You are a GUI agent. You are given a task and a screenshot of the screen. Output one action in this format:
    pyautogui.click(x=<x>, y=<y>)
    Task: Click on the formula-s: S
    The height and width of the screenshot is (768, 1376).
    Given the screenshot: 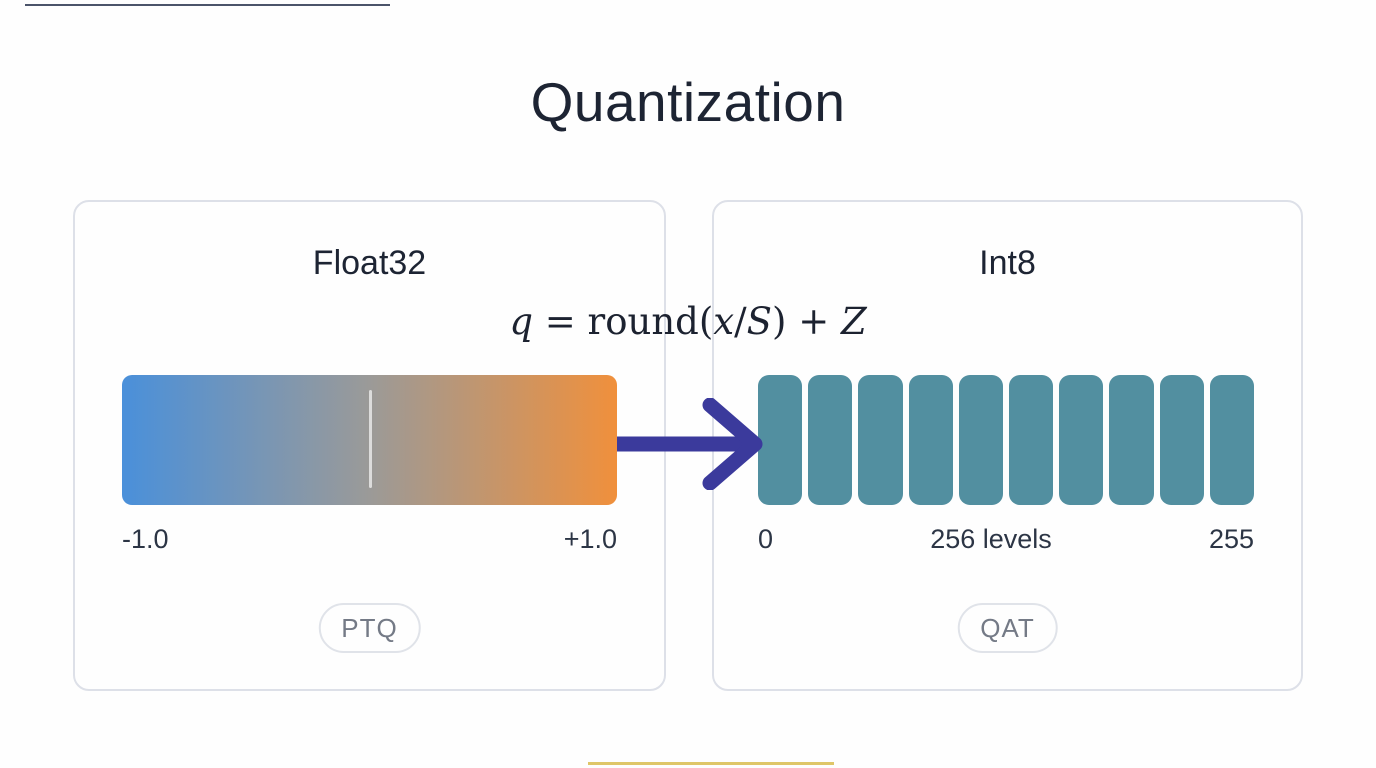 What is the action you would take?
    pyautogui.click(x=759, y=321)
    